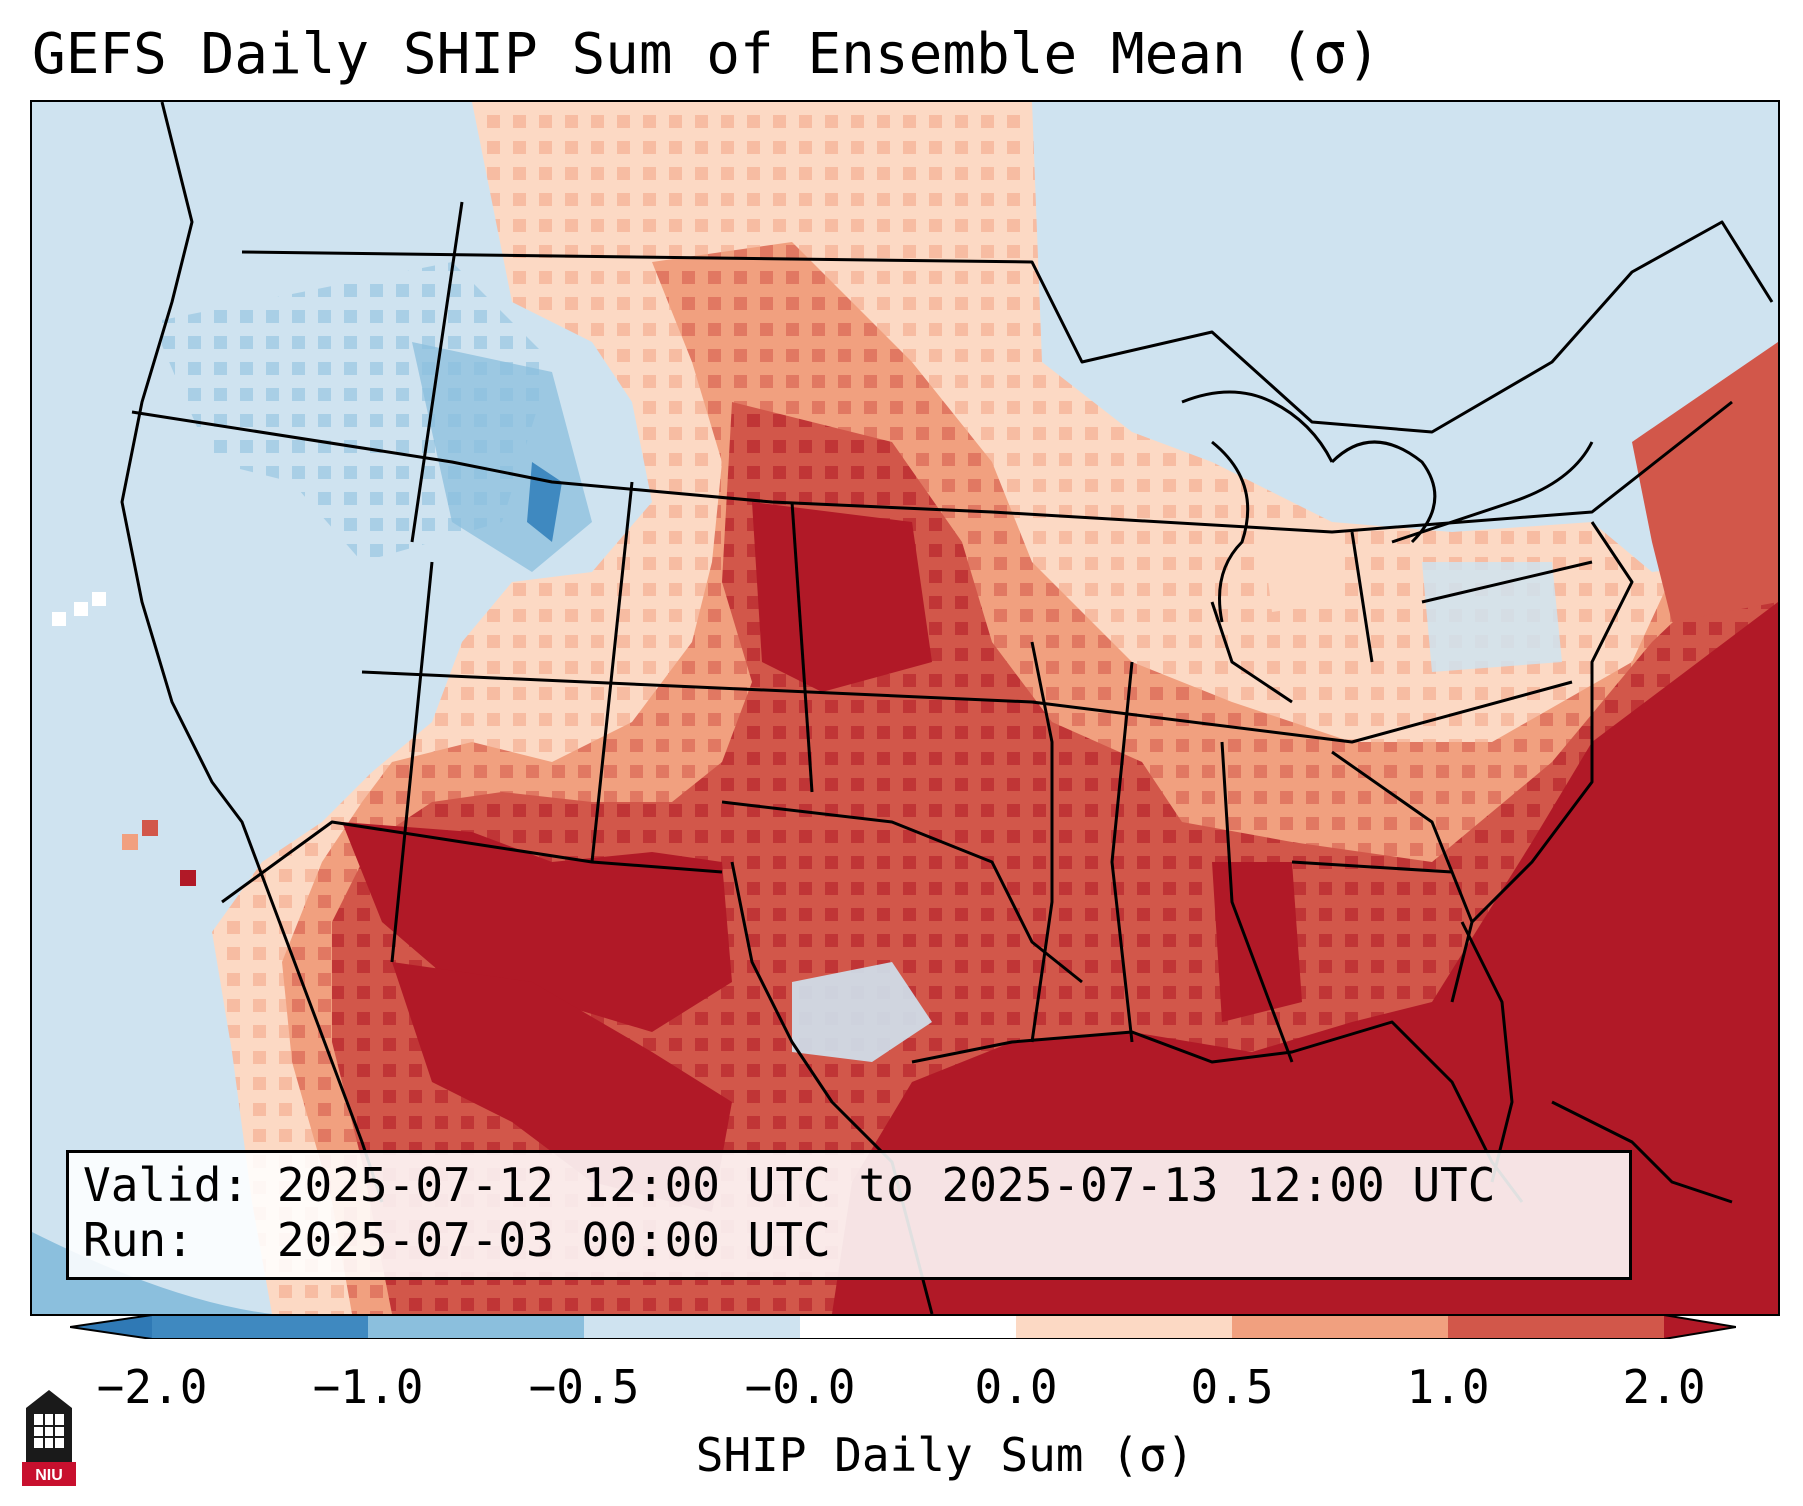  What do you see at coordinates (706, 54) in the screenshot?
I see `map-title: GEFS Daily SHIP Sum of Ensemble Mean (σ)` at bounding box center [706, 54].